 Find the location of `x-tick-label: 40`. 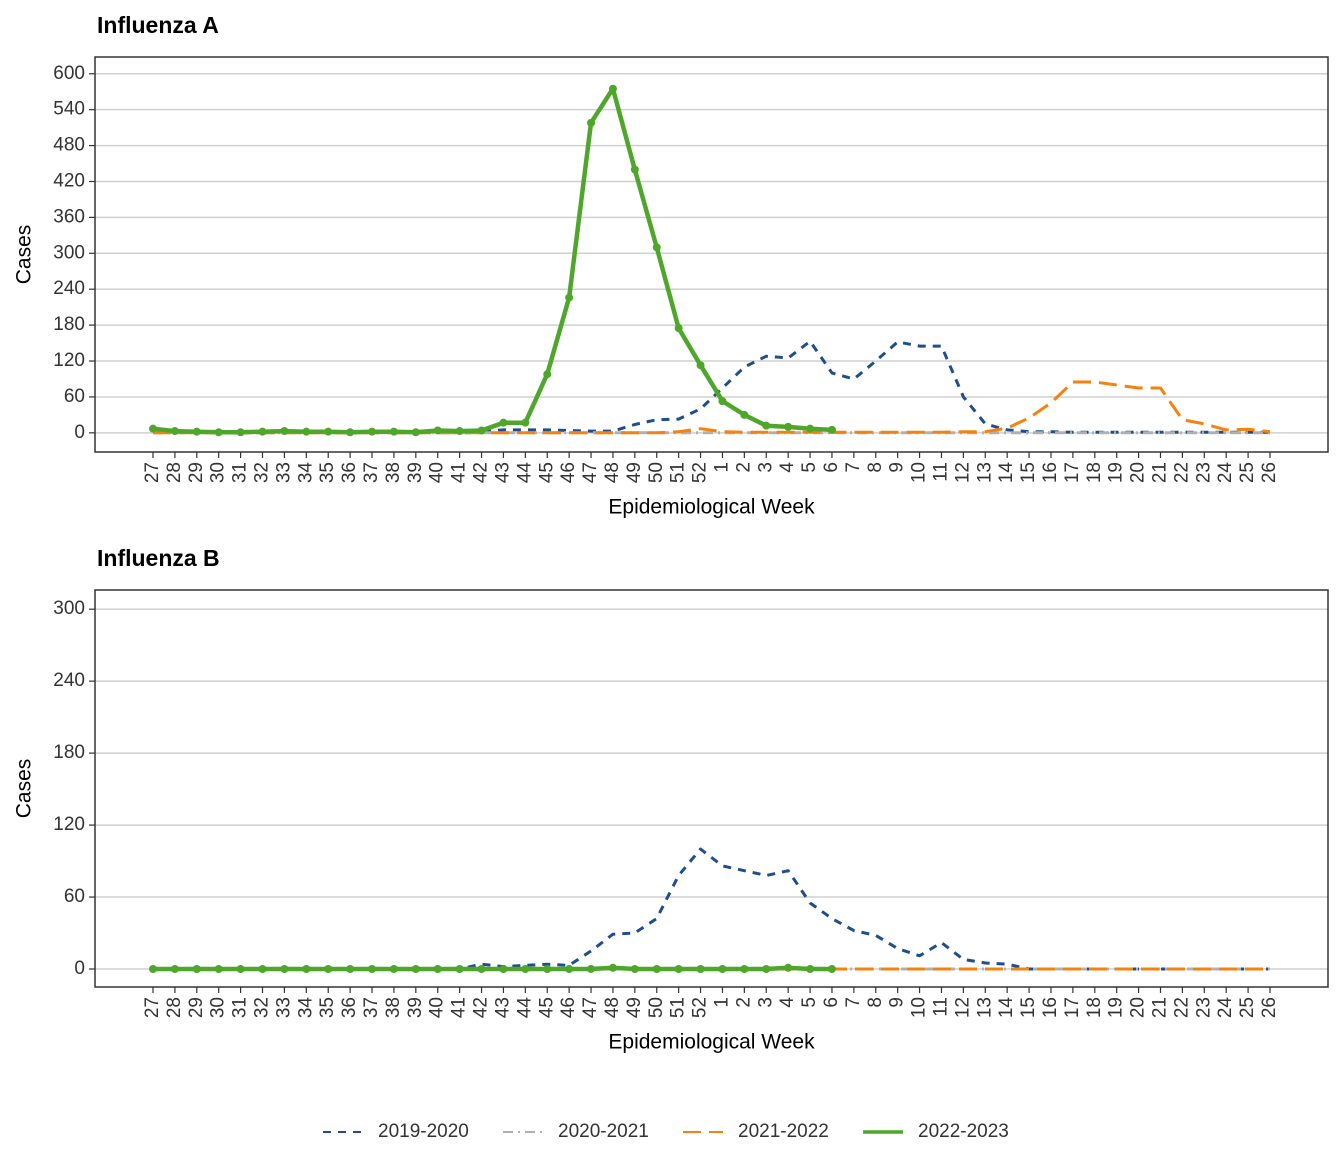

x-tick-label: 40 is located at coordinates (437, 472).